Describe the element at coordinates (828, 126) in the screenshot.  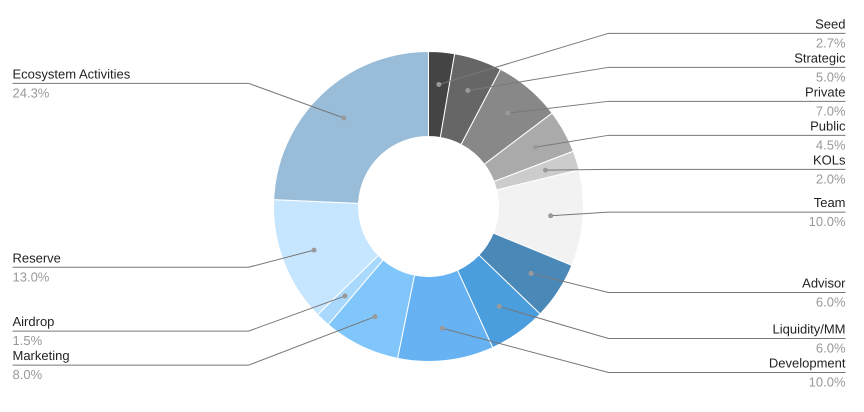
I see `slice-label: Public` at that location.